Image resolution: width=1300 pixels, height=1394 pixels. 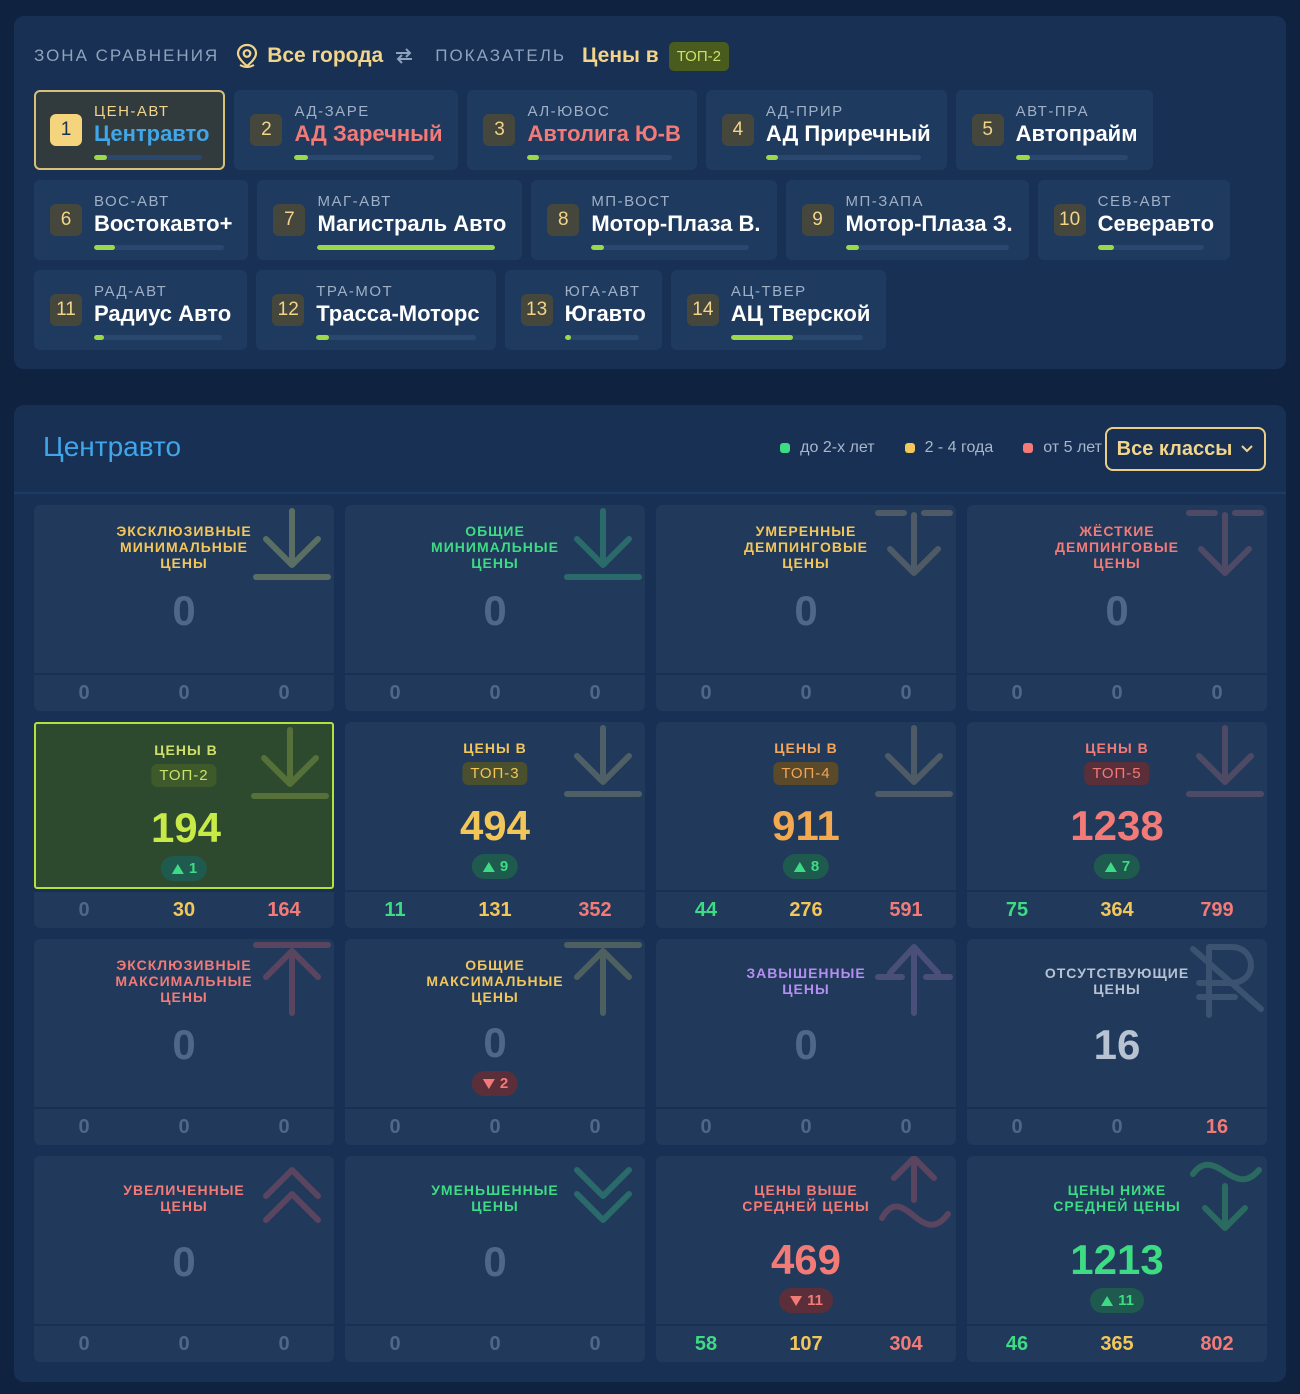 What do you see at coordinates (1135, 201) in the screenshot?
I see `dealer-code: СЕВ-АВТ` at bounding box center [1135, 201].